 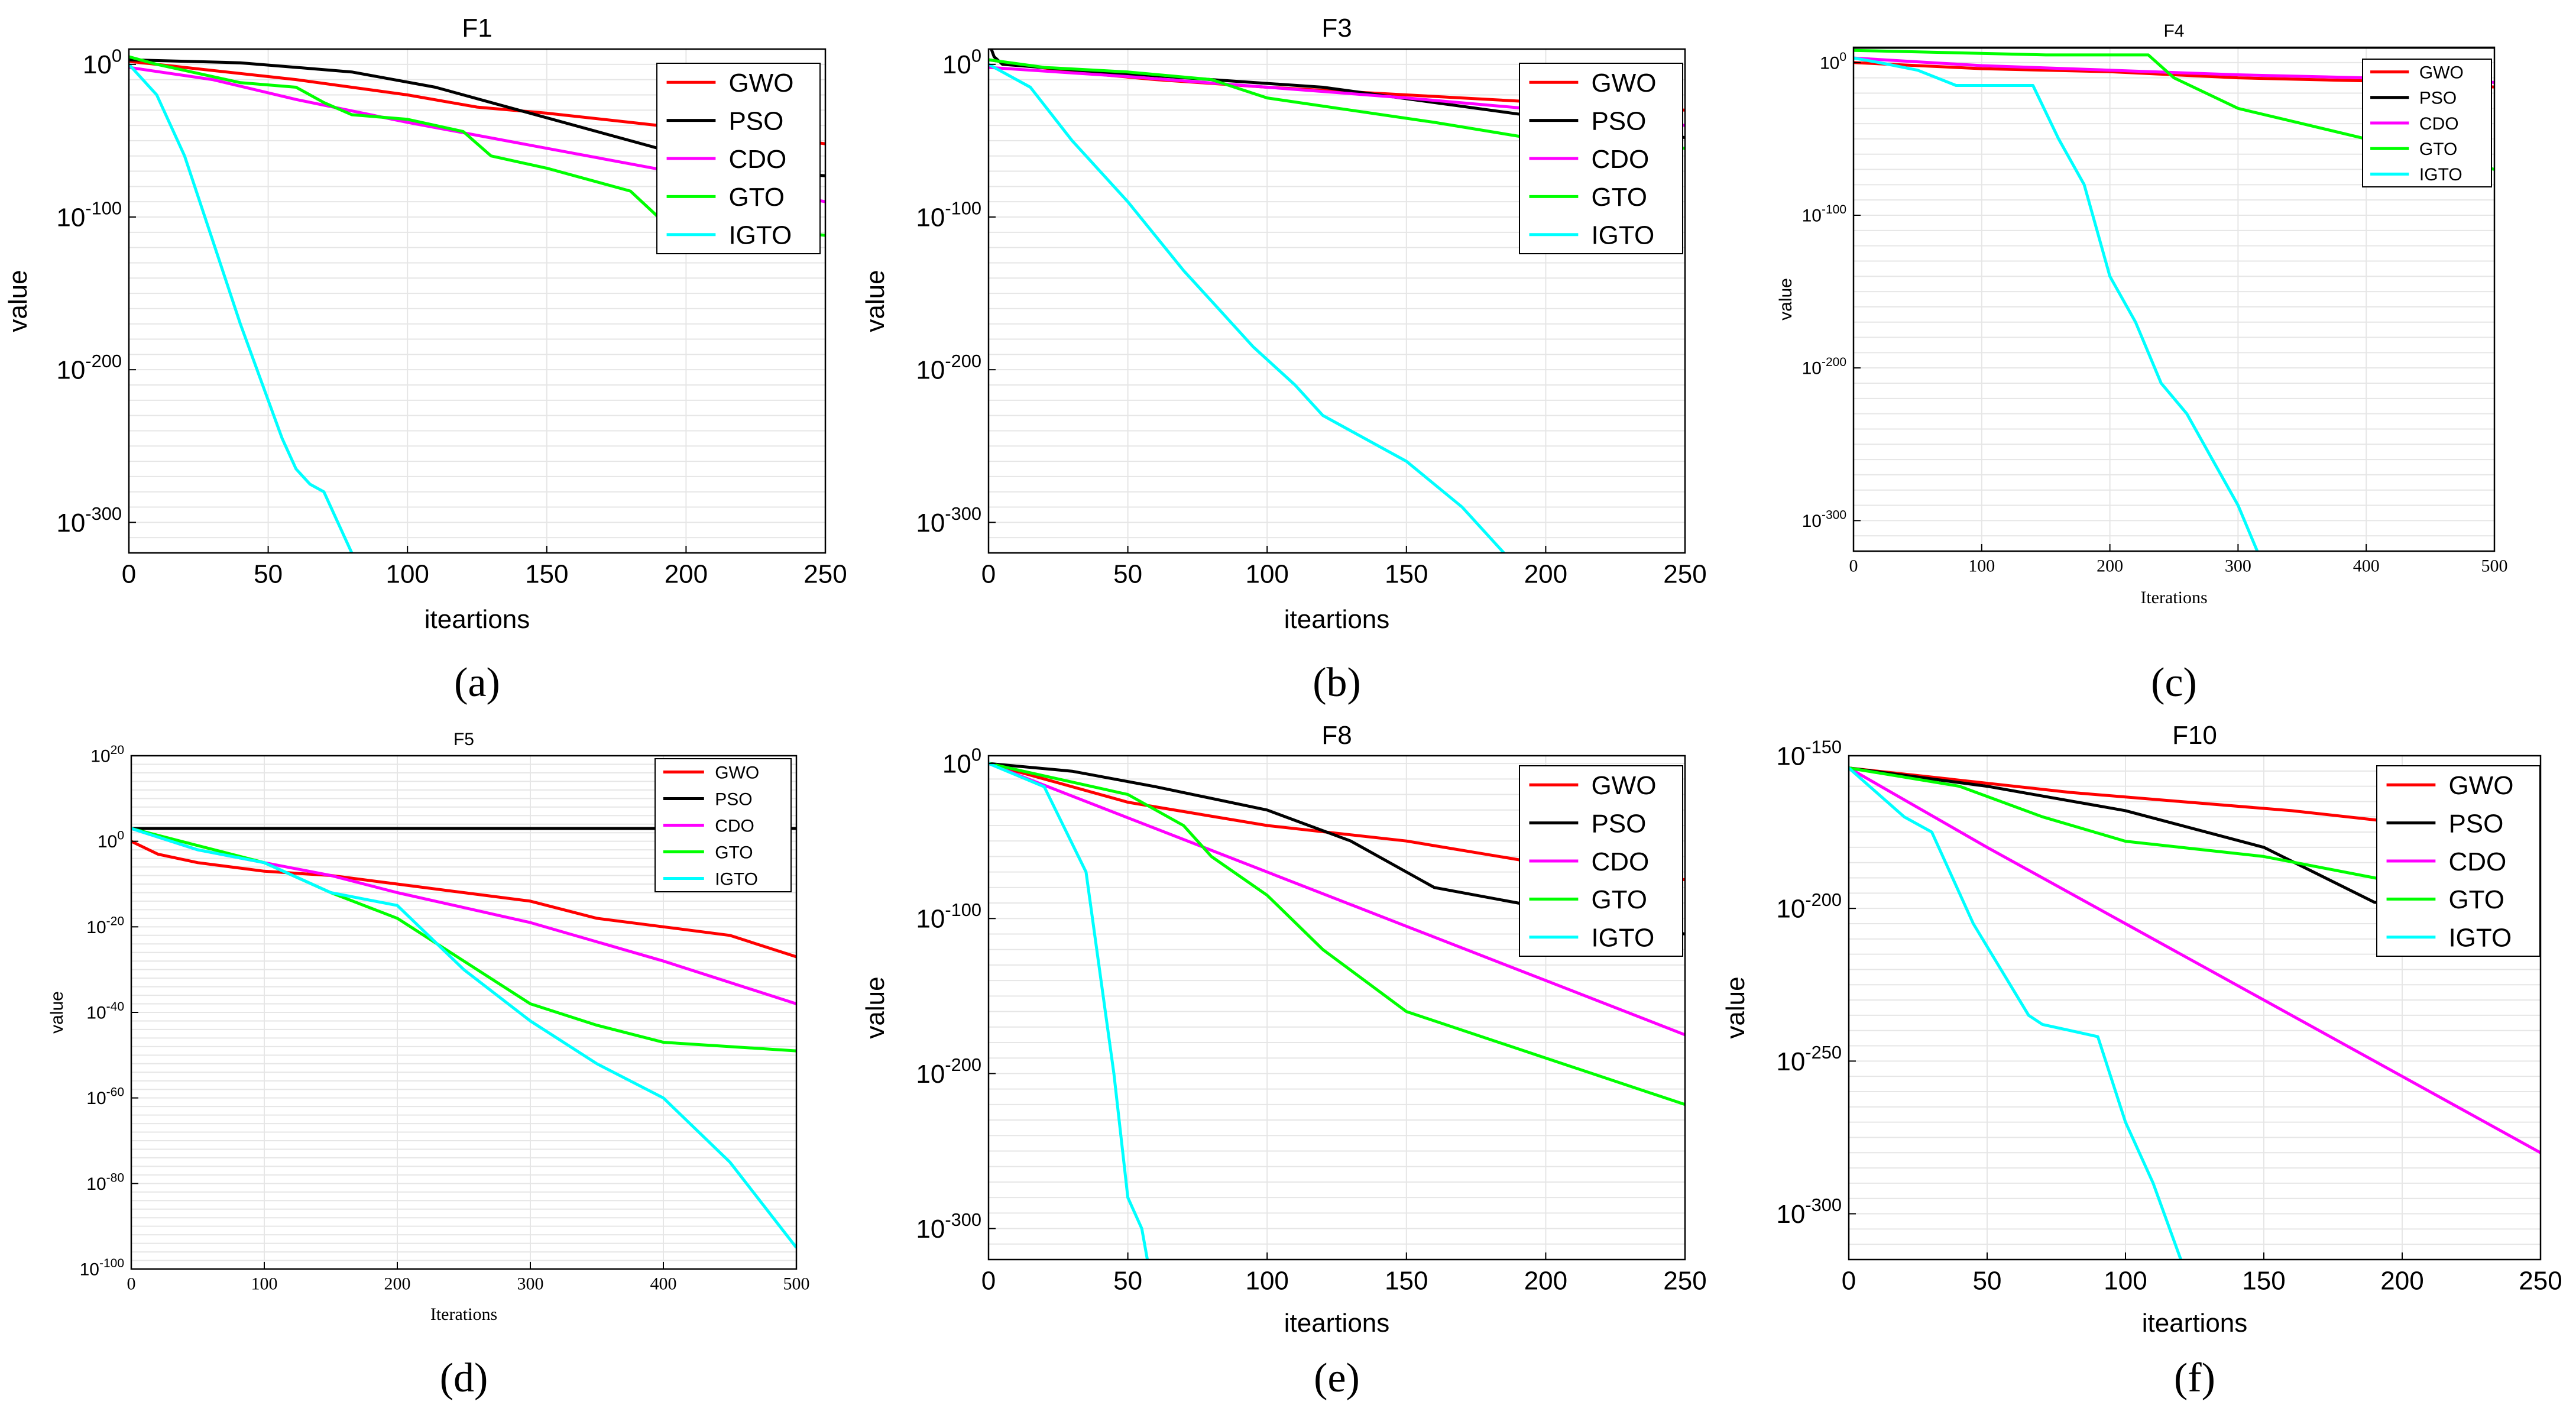 What do you see at coordinates (2194, 1378) in the screenshot?
I see `panel-label: (f)` at bounding box center [2194, 1378].